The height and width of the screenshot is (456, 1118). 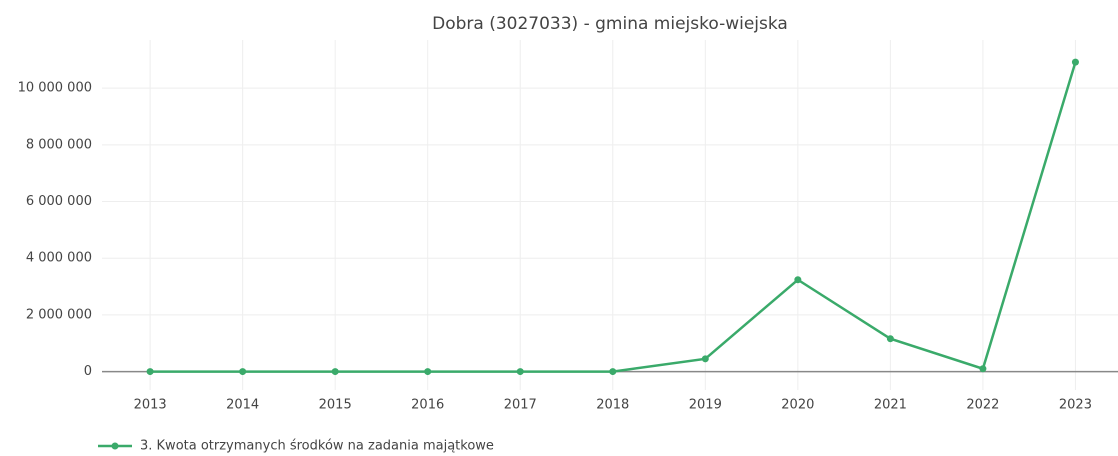 What do you see at coordinates (88, 371) in the screenshot?
I see `y-tick-label: 0` at bounding box center [88, 371].